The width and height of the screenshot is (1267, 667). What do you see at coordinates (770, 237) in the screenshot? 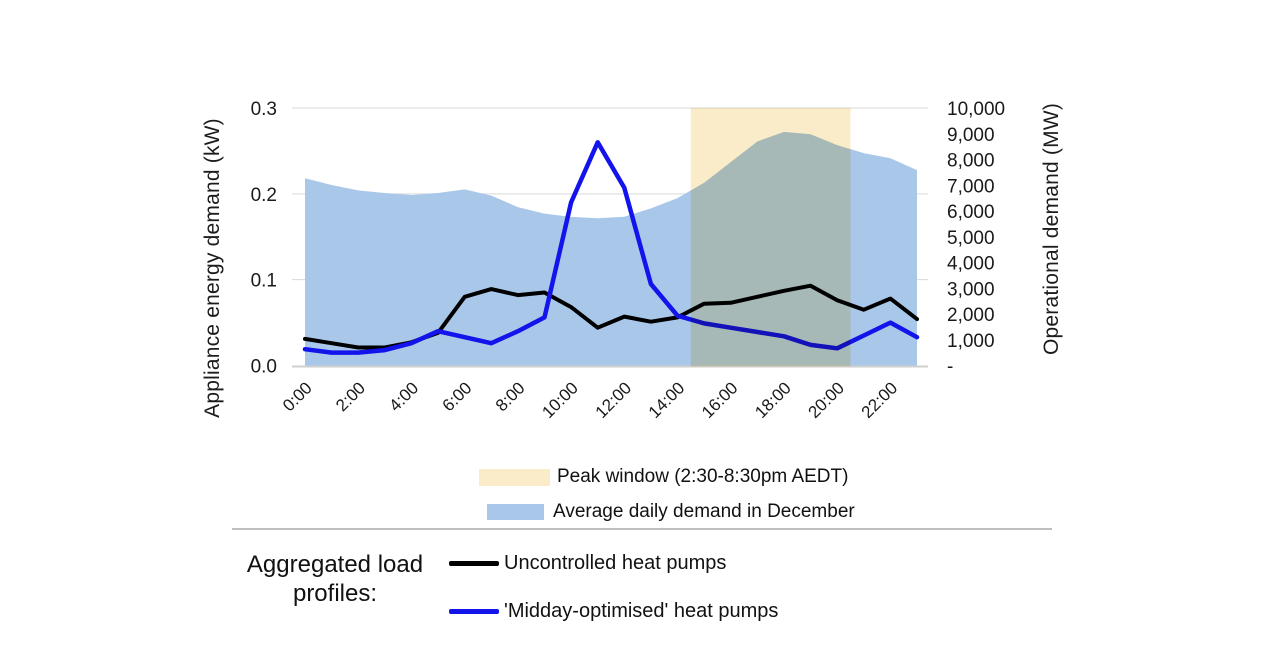
I see `peak-window-band` at bounding box center [770, 237].